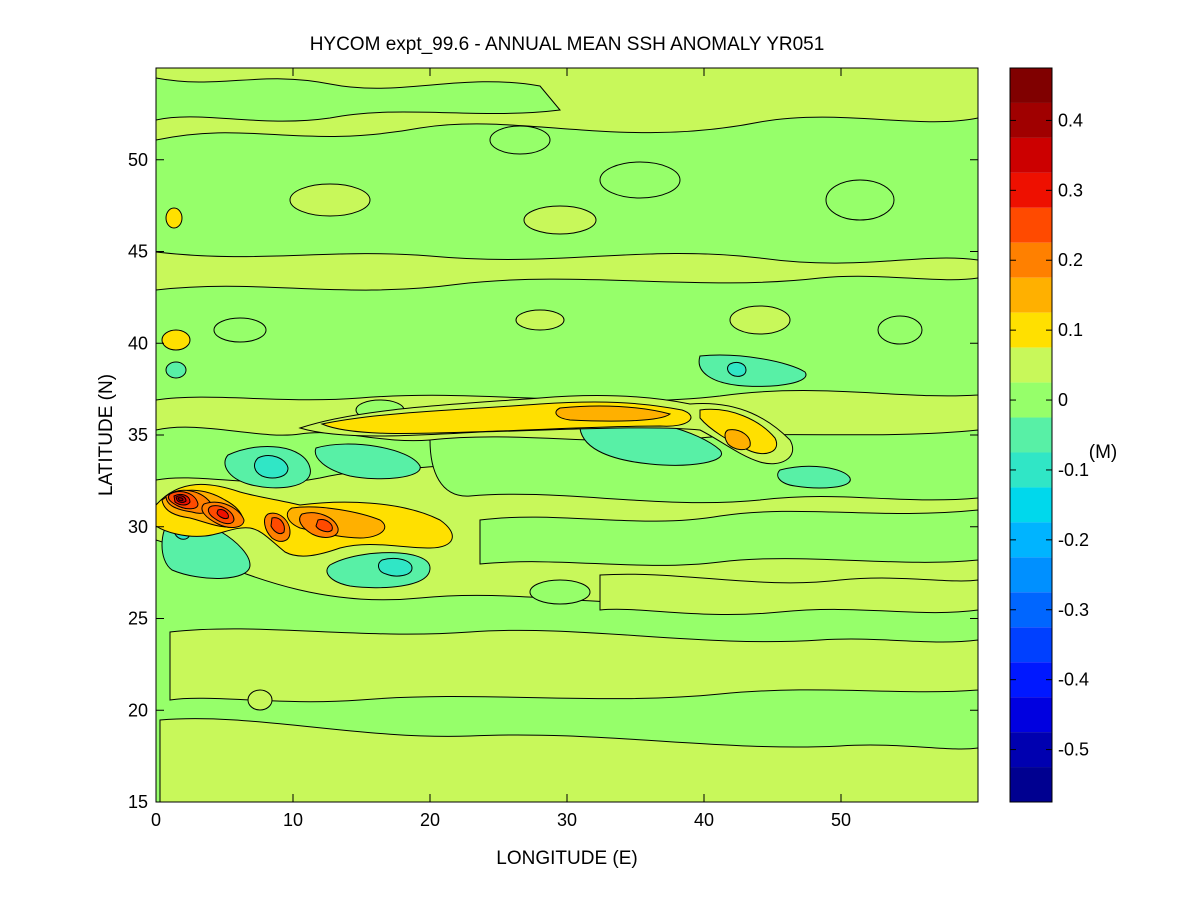 This screenshot has height=906, width=1200. Describe the element at coordinates (841, 820) in the screenshot. I see `x-tick-label: 50` at that location.